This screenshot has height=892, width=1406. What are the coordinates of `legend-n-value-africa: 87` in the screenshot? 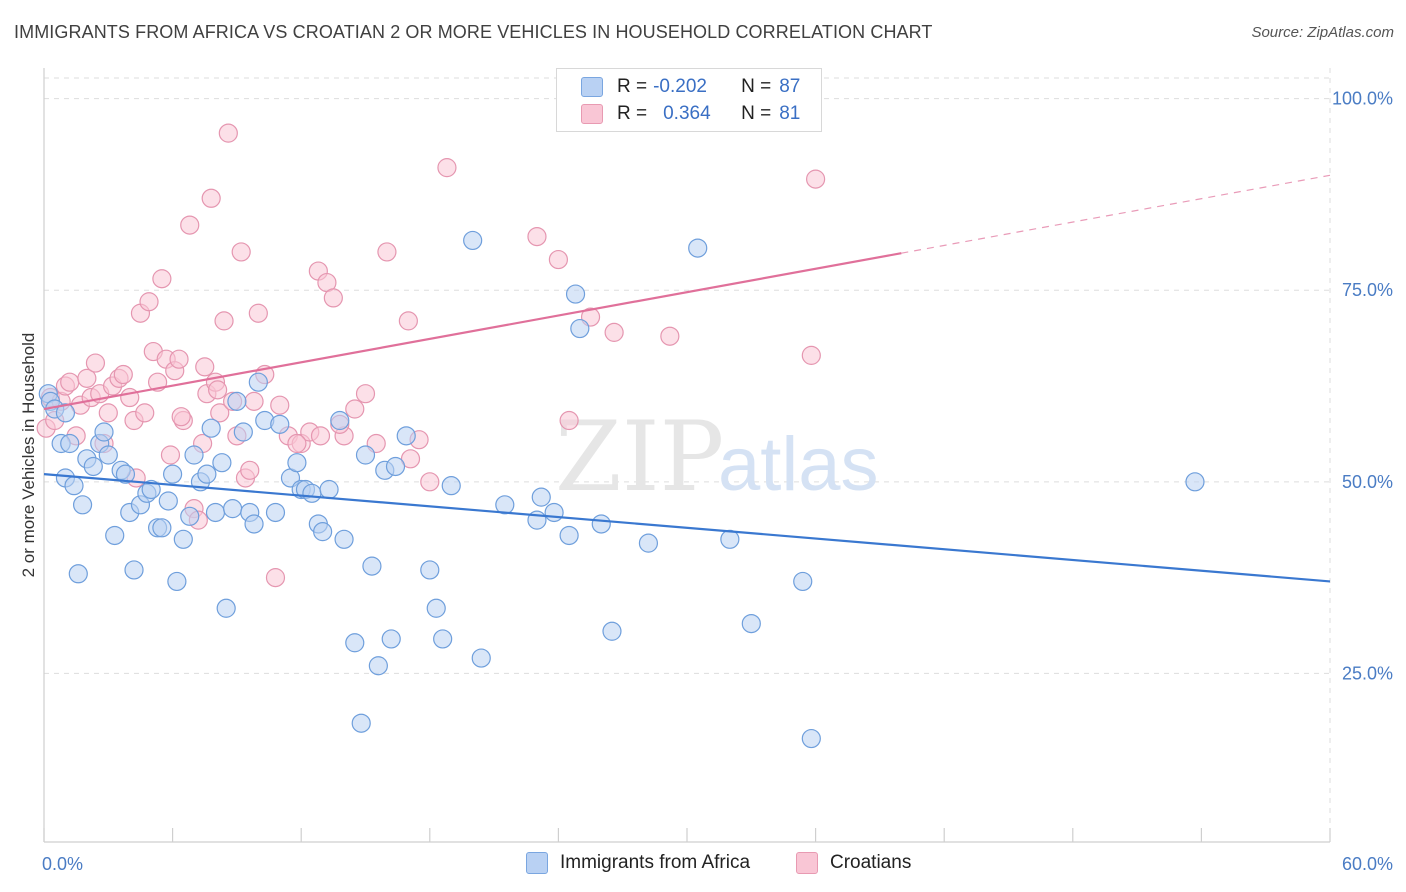 It's located at (790, 86).